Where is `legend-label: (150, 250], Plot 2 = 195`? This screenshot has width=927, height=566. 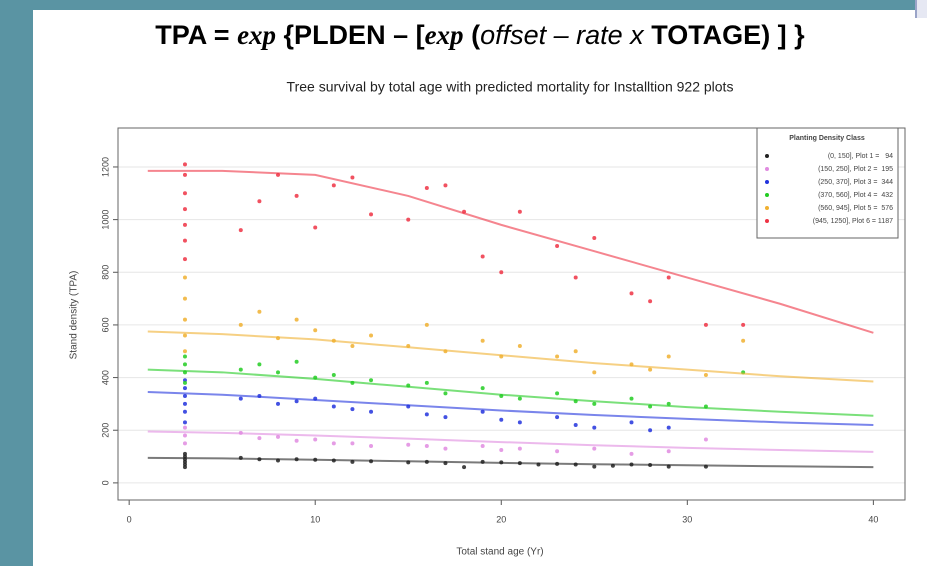 legend-label: (150, 250], Plot 2 = 195 is located at coordinates (855, 169).